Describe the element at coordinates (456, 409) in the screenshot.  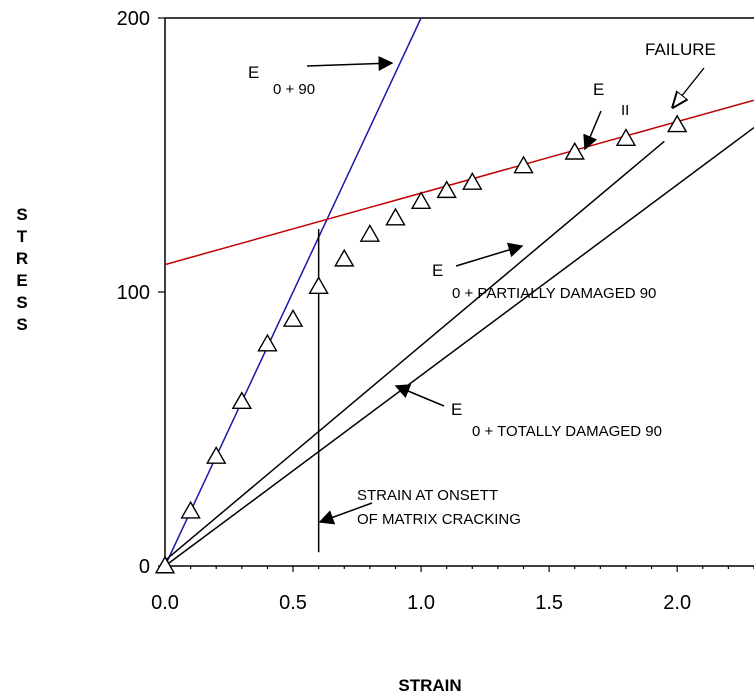
I see `total-label: E` at that location.